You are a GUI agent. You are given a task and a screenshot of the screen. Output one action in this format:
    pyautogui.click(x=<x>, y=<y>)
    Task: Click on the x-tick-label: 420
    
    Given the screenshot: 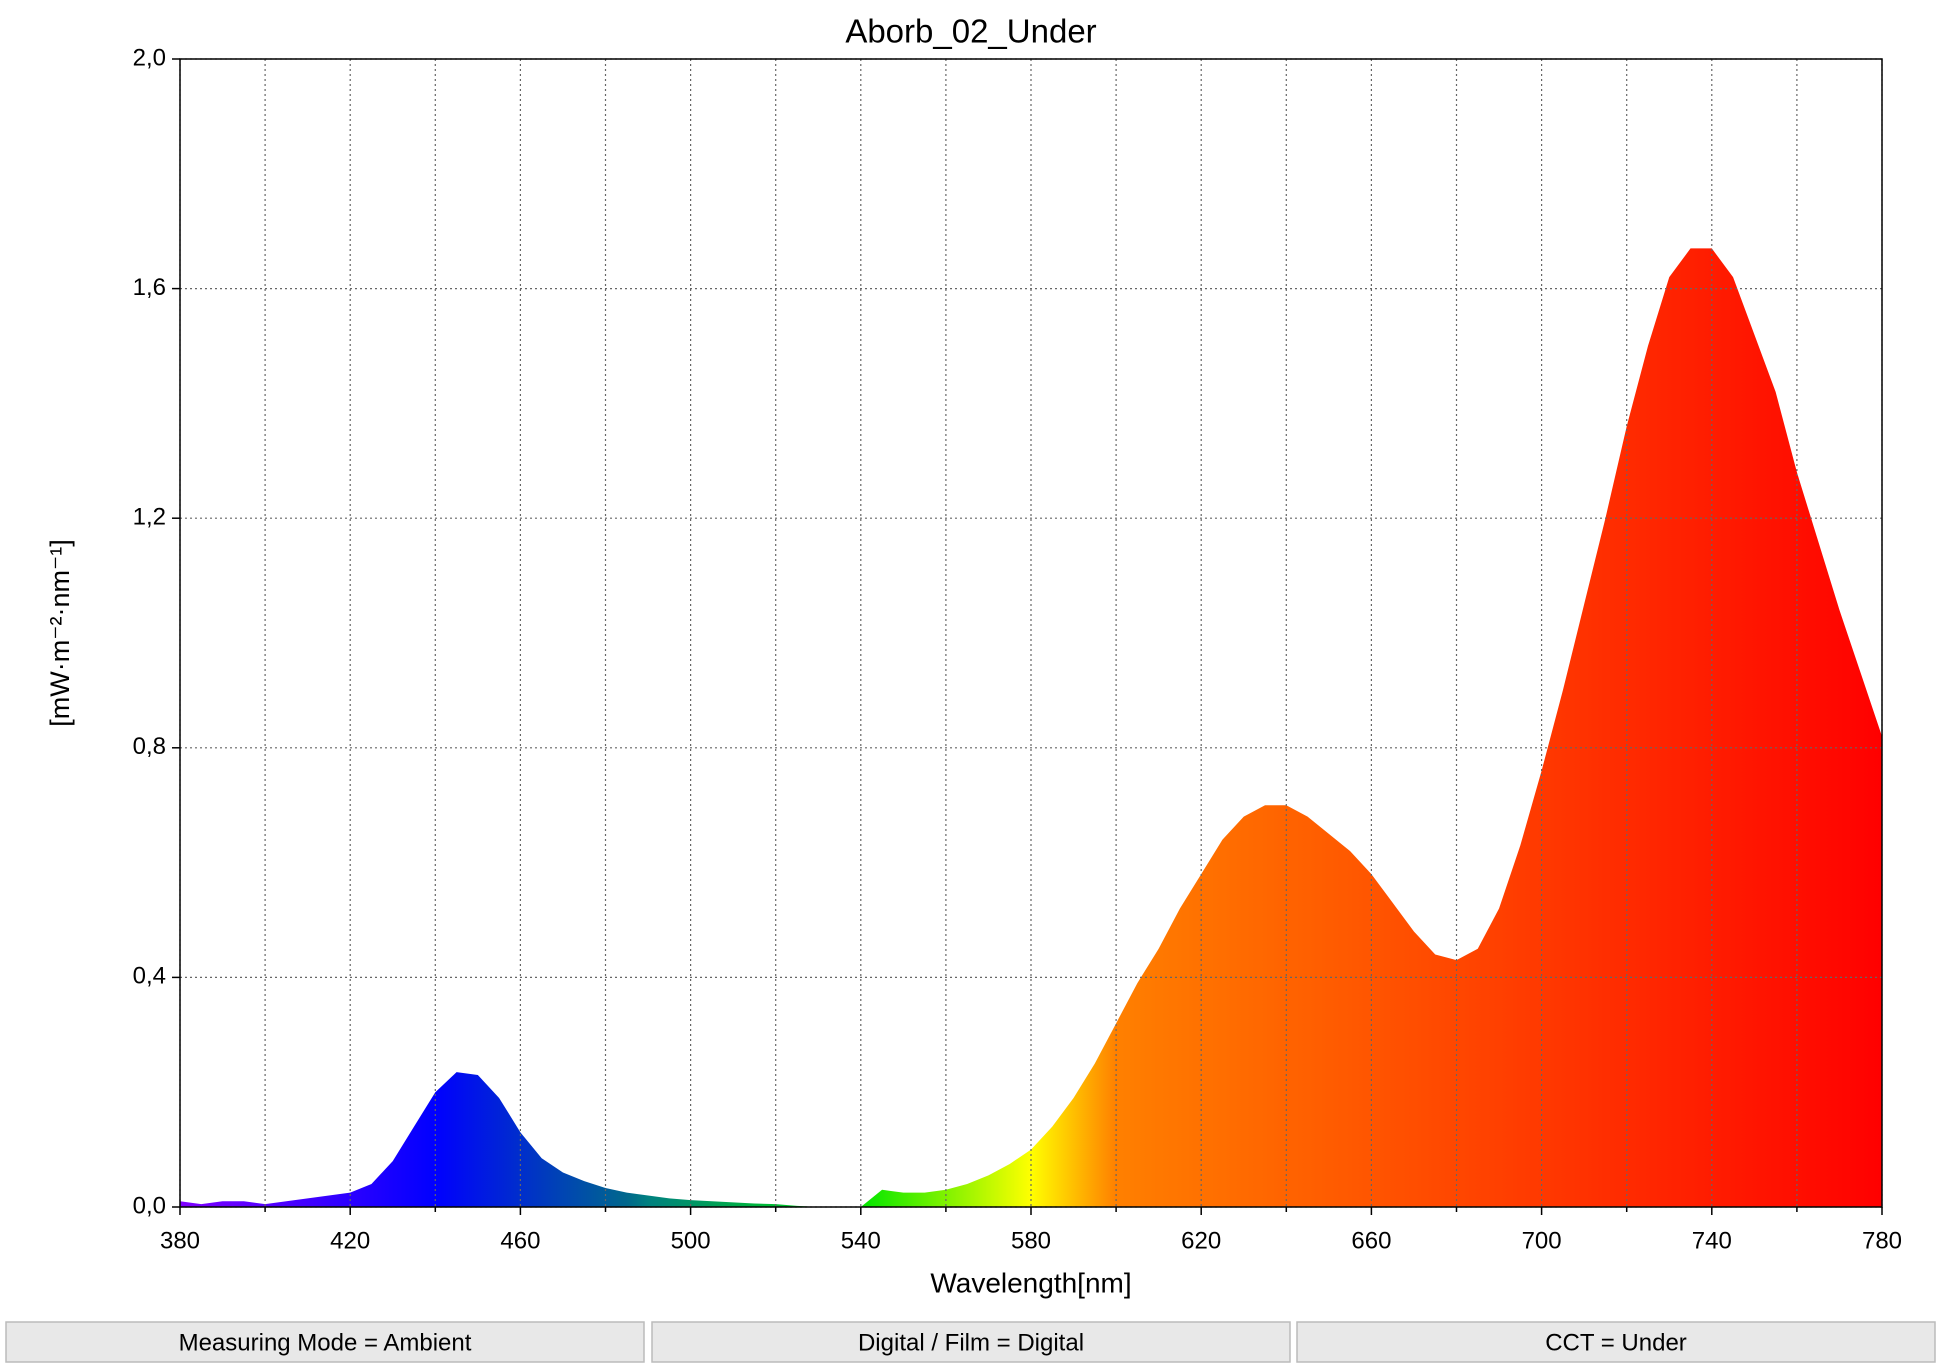 What is the action you would take?
    pyautogui.click(x=350, y=1240)
    